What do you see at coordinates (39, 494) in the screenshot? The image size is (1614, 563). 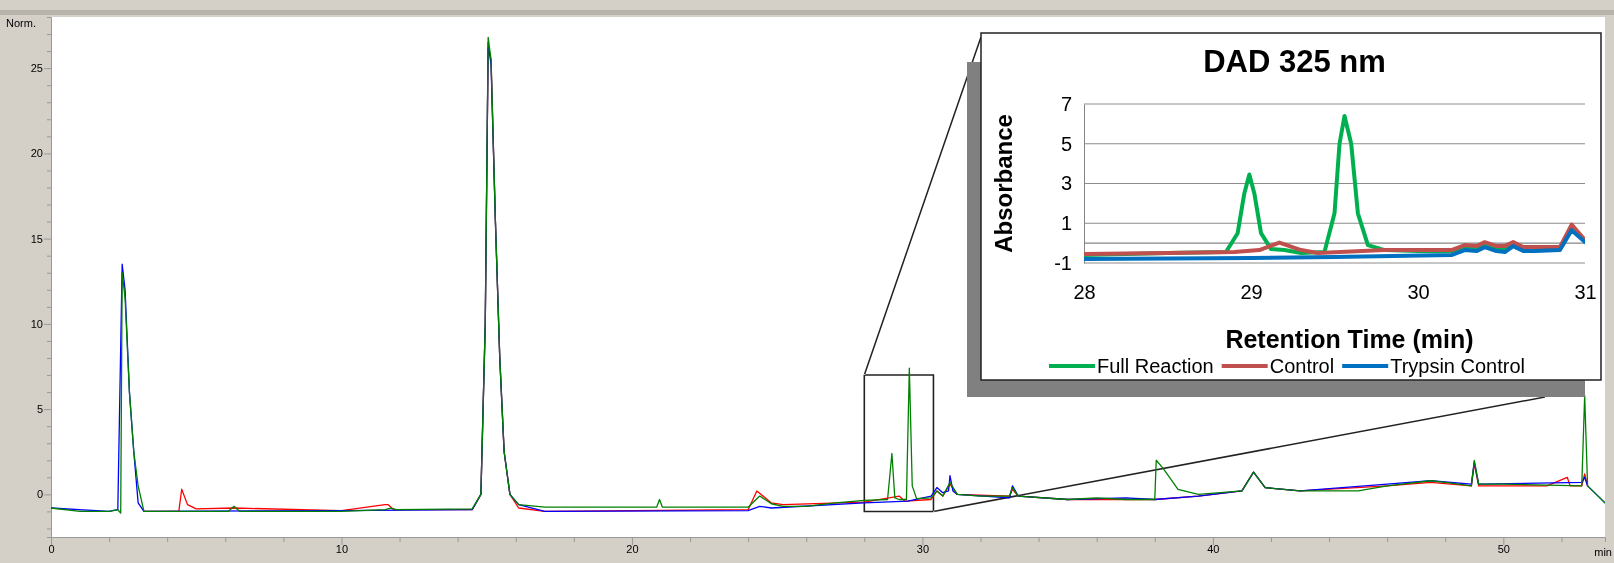 I see `y-tick-label: 0` at bounding box center [39, 494].